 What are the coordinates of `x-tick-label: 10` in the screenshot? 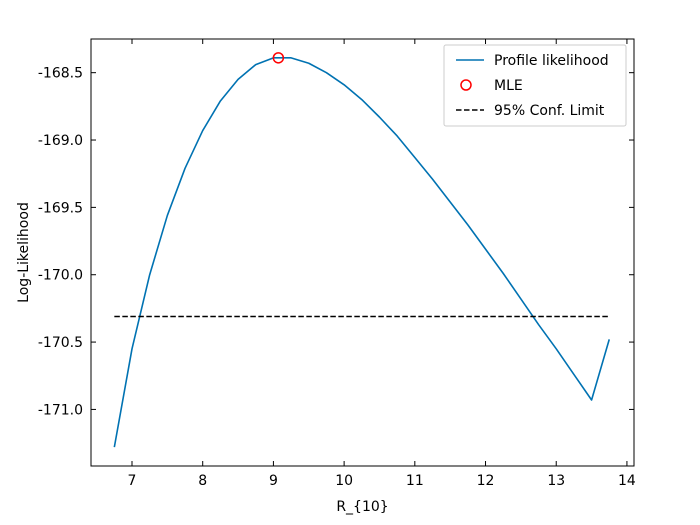 It's located at (344, 481).